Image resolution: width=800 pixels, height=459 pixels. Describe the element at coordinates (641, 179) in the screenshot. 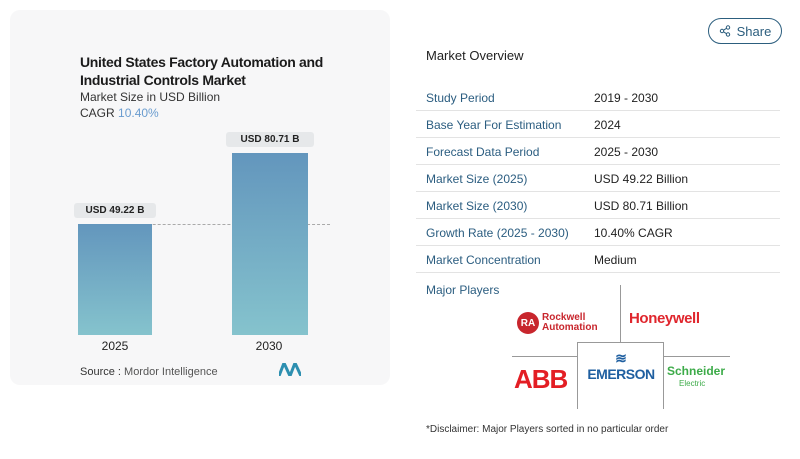

I see `row-value: USD 49.22 Billion` at that location.